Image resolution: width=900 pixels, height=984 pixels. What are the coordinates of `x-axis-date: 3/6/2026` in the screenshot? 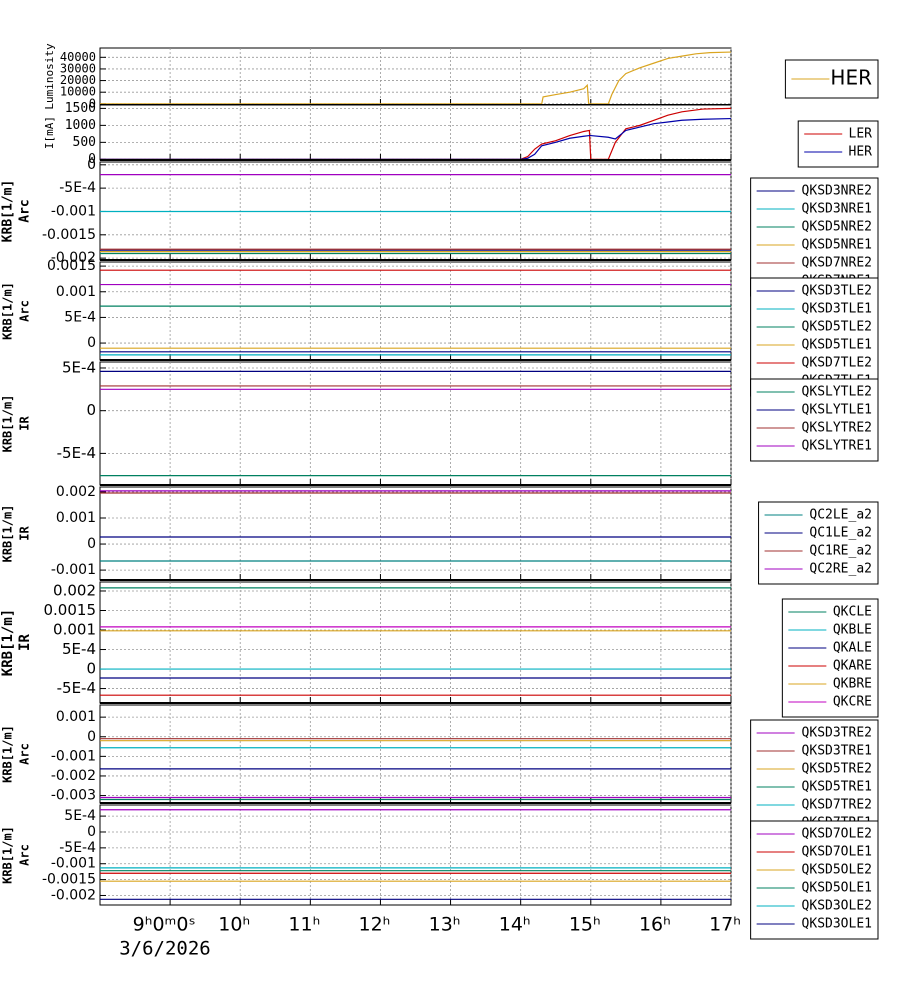 It's located at (165, 949).